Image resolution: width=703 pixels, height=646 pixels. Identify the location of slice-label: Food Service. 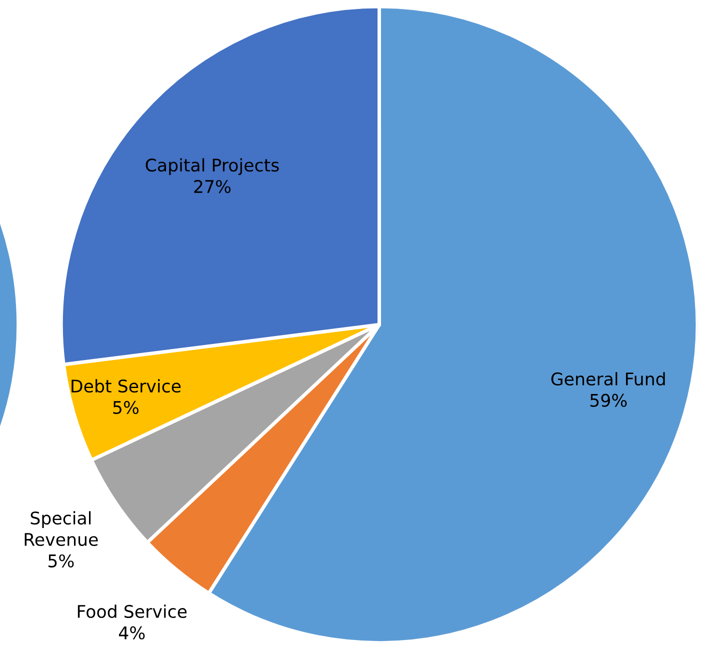
(132, 611).